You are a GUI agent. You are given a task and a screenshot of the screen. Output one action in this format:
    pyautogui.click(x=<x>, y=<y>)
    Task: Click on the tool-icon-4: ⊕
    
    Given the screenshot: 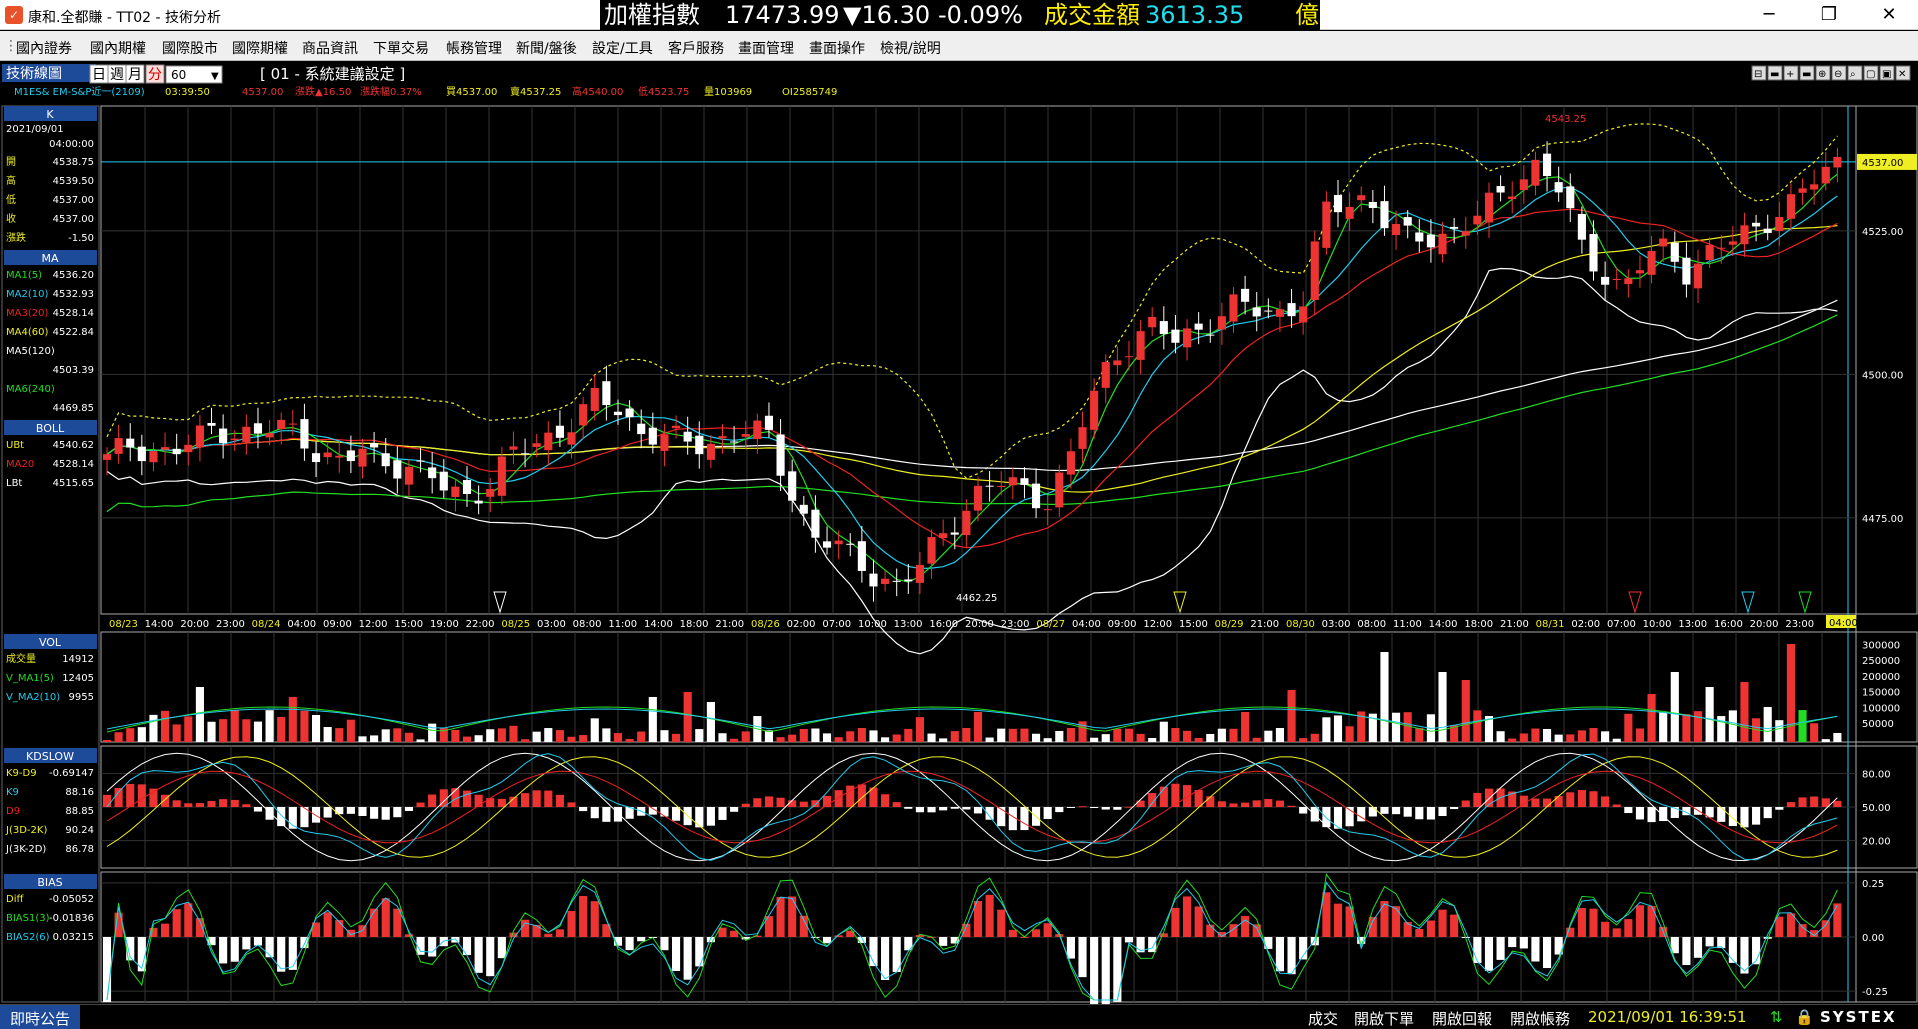 What is the action you would take?
    pyautogui.click(x=1822, y=74)
    